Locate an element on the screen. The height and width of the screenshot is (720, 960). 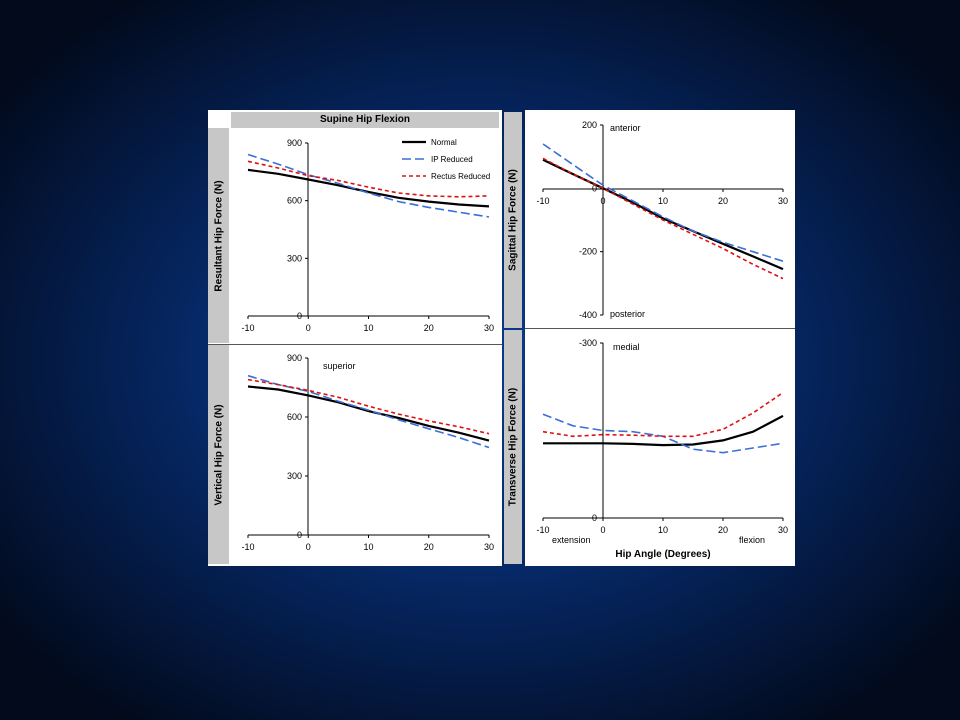
chart-annotation: superior is located at coordinates (339, 366).